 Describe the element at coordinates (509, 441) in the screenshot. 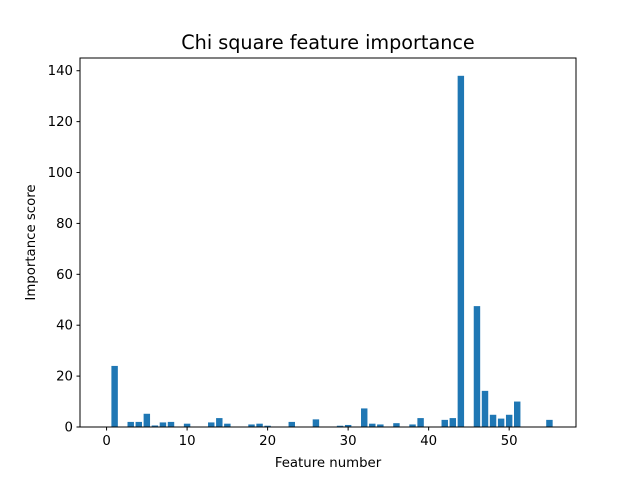

I see `x-tick-label: 50` at that location.